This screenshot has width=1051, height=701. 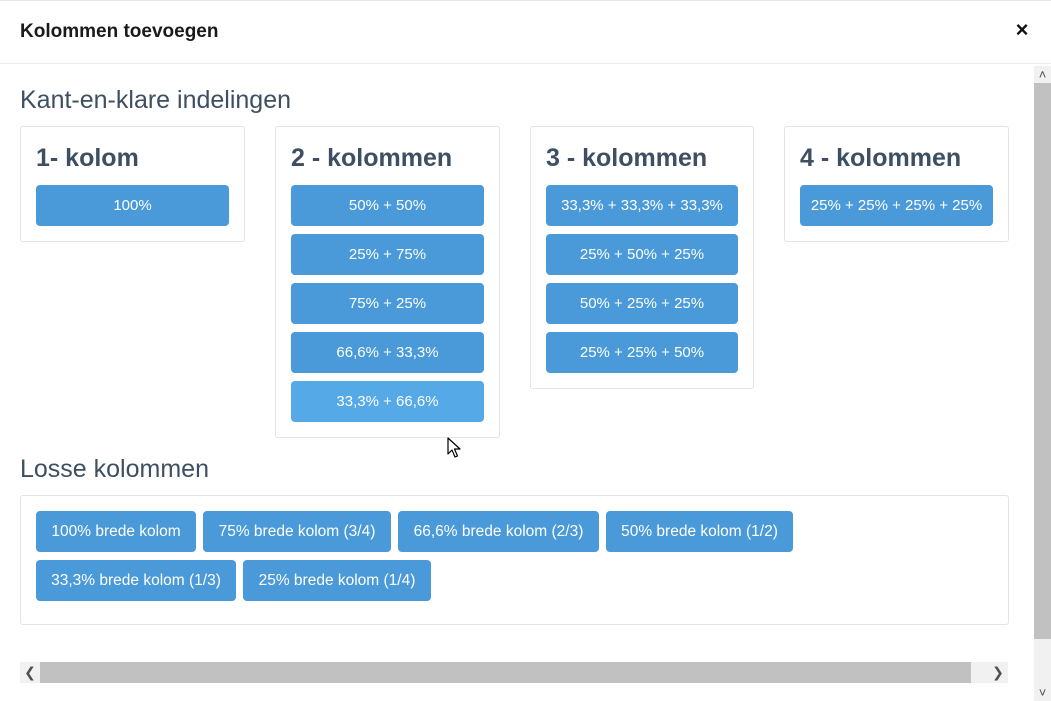 I want to click on layout-option-25-50-25: 25% + 50% + 25%, so click(x=642, y=254).